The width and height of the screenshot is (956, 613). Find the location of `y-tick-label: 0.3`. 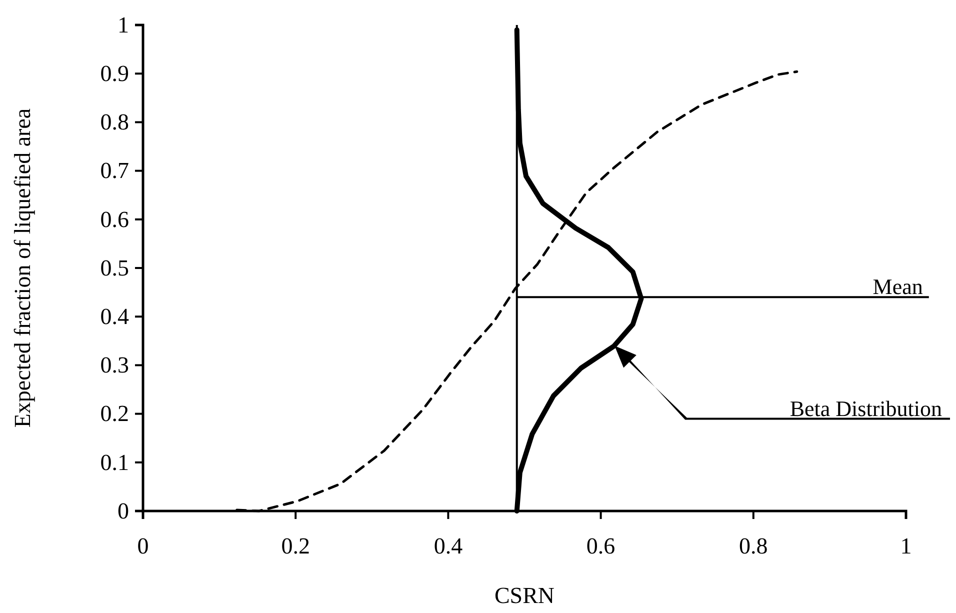

y-tick-label: 0.3 is located at coordinates (114, 365).